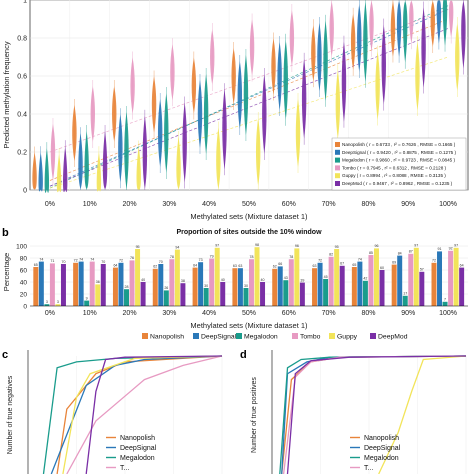 The width and height of the screenshot is (474, 474). Describe the element at coordinates (6, 272) in the screenshot. I see `panel-b-y-axis-label: Percentage` at that location.